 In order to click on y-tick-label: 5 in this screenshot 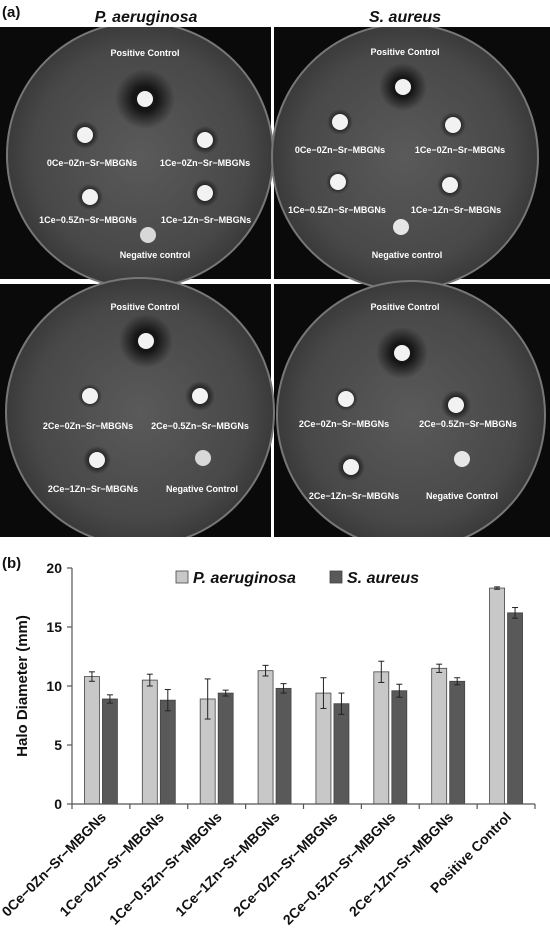, I will do `click(58, 745)`.